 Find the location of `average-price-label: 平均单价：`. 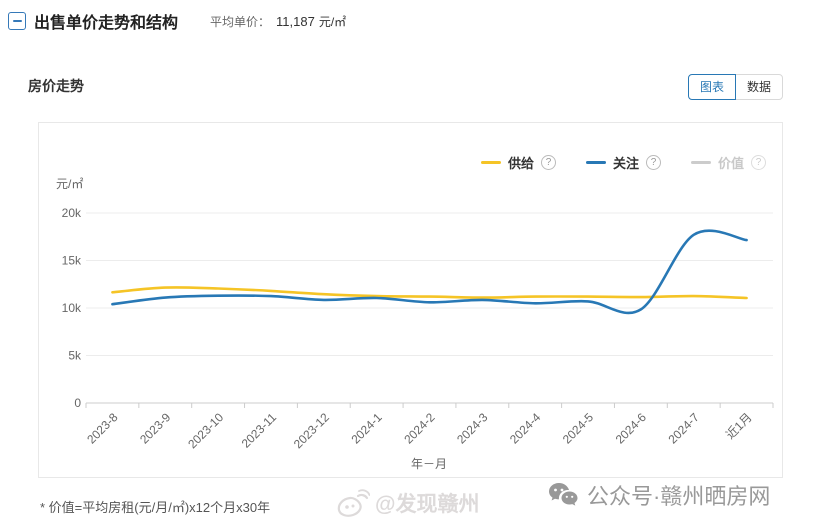

average-price-label: 平均单价： is located at coordinates (240, 21).